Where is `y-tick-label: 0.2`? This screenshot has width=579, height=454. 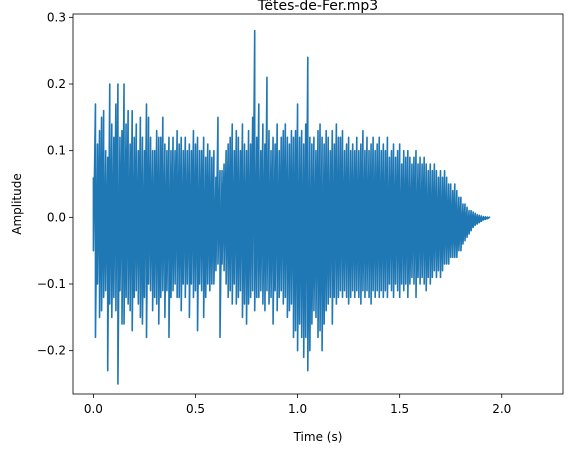 y-tick-label: 0.2 is located at coordinates (56, 84).